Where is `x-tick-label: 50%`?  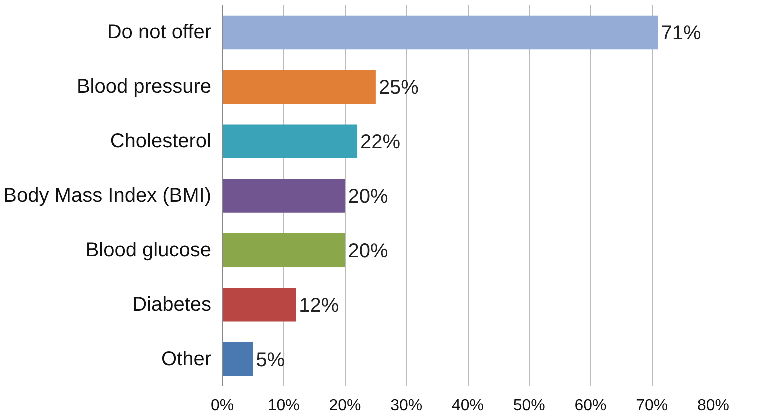 x-tick-label: 50% is located at coordinates (529, 406).